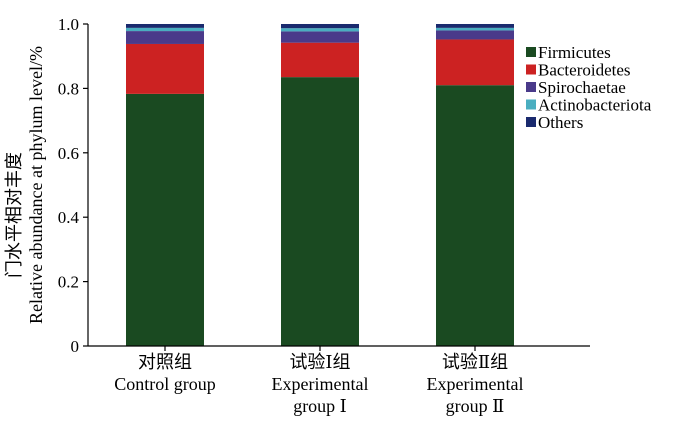 The width and height of the screenshot is (700, 434). What do you see at coordinates (319, 362) in the screenshot?
I see `x-tick-label: 试验Ⅰ组` at bounding box center [319, 362].